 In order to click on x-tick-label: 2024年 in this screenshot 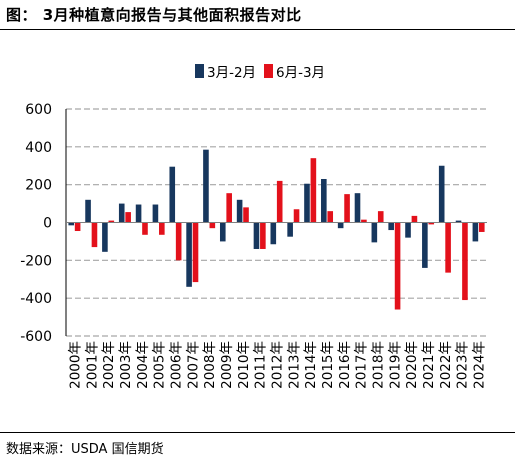, I will do `click(480, 365)`.